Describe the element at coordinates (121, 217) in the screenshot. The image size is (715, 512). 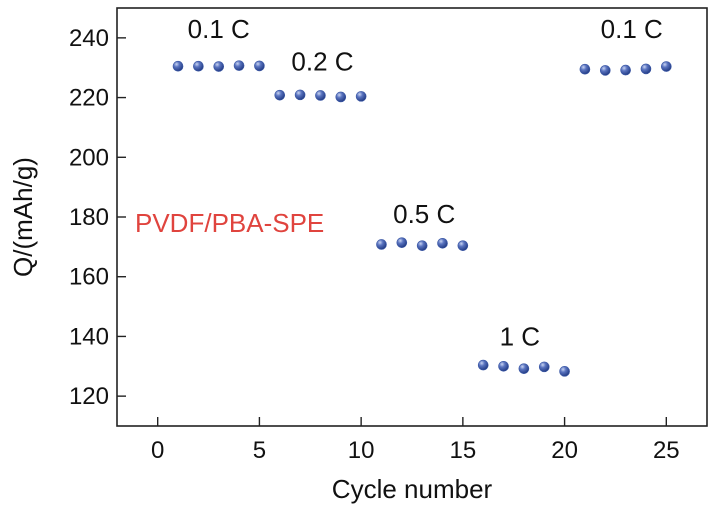
I see `y-axis-ticks` at that location.